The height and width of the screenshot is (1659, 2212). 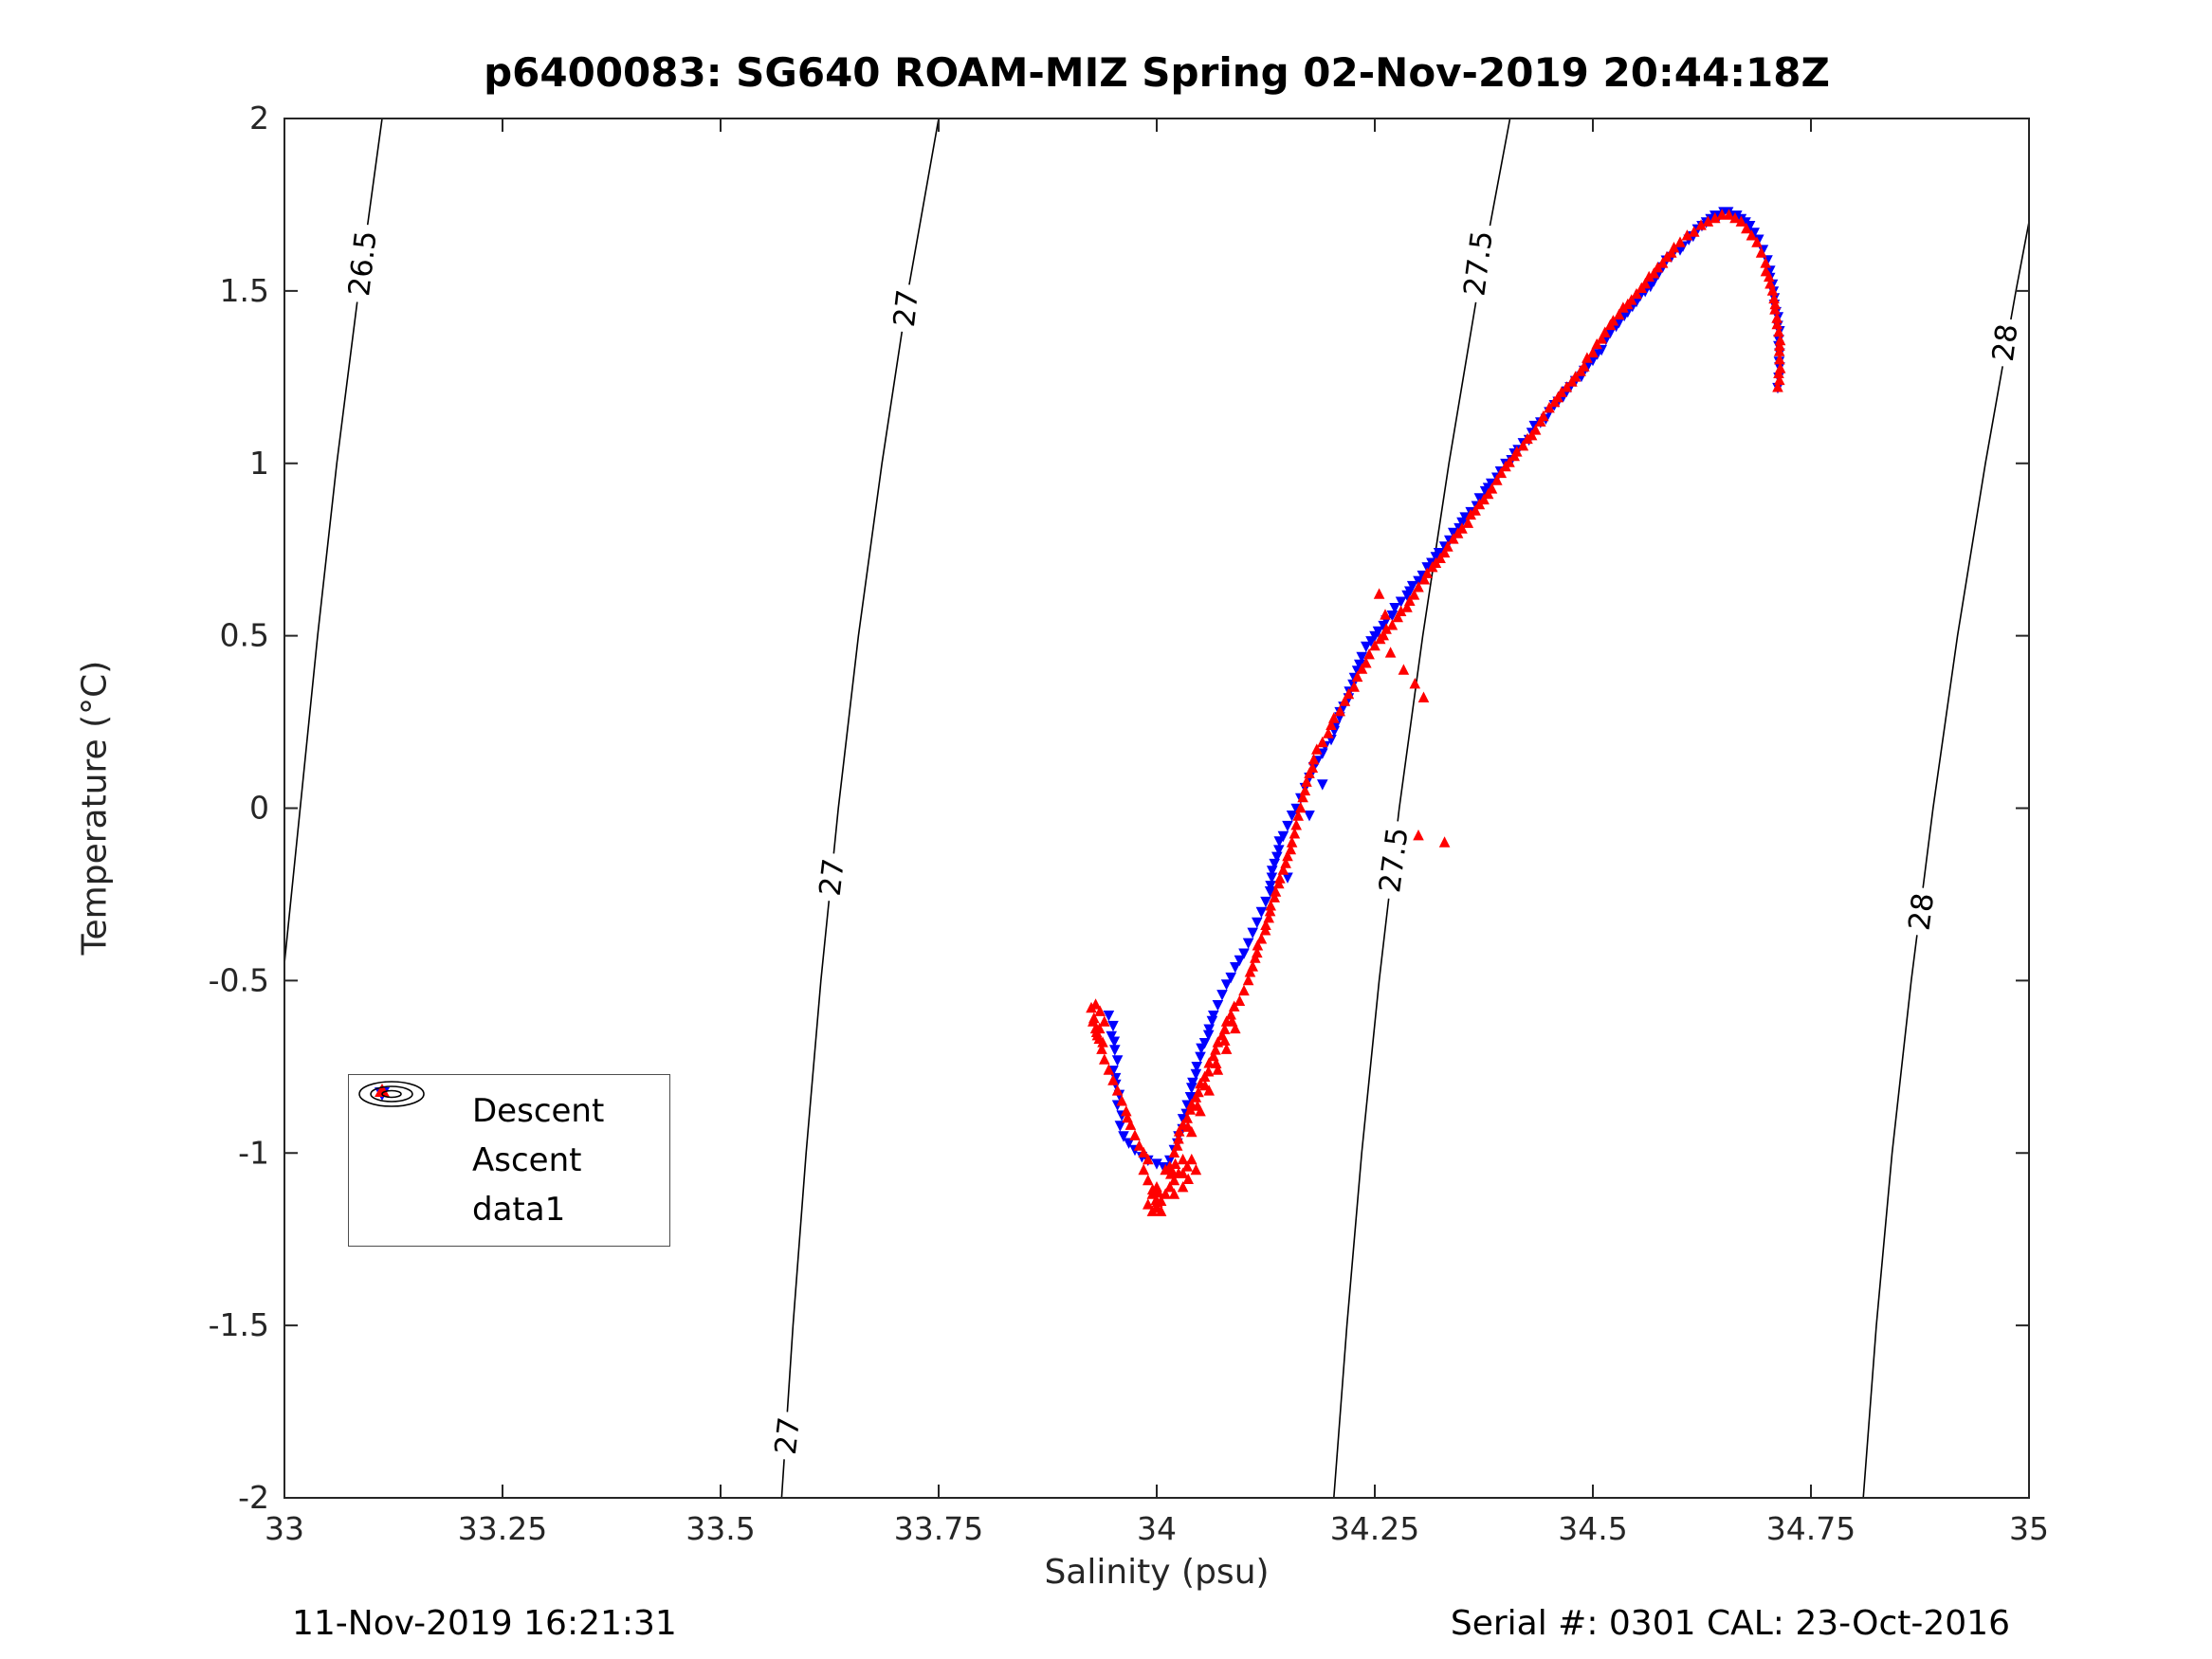 I want to click on y-tick-label: 0, so click(x=259, y=808).